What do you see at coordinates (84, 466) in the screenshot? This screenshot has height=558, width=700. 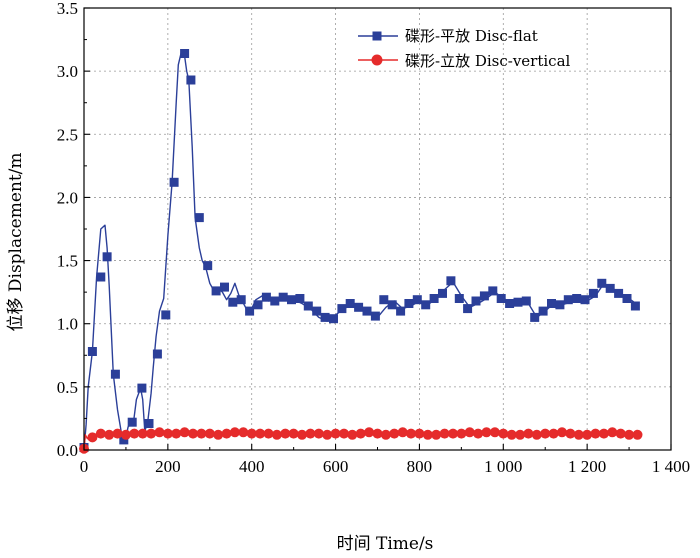 I see `x-tick-label: 0` at bounding box center [84, 466].